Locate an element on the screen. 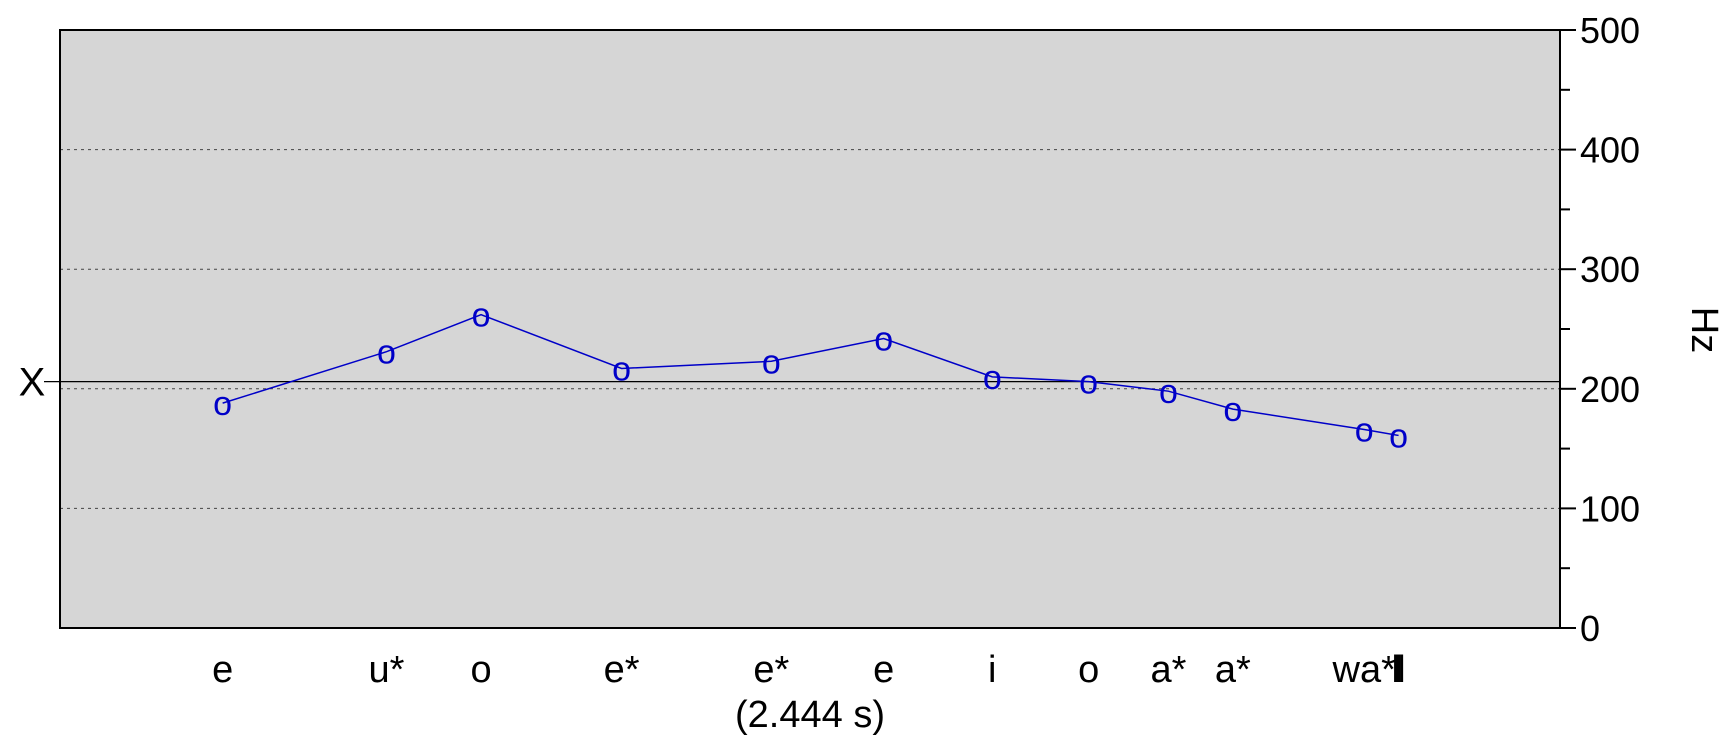  x-tick-label-3: o is located at coordinates (480, 670).